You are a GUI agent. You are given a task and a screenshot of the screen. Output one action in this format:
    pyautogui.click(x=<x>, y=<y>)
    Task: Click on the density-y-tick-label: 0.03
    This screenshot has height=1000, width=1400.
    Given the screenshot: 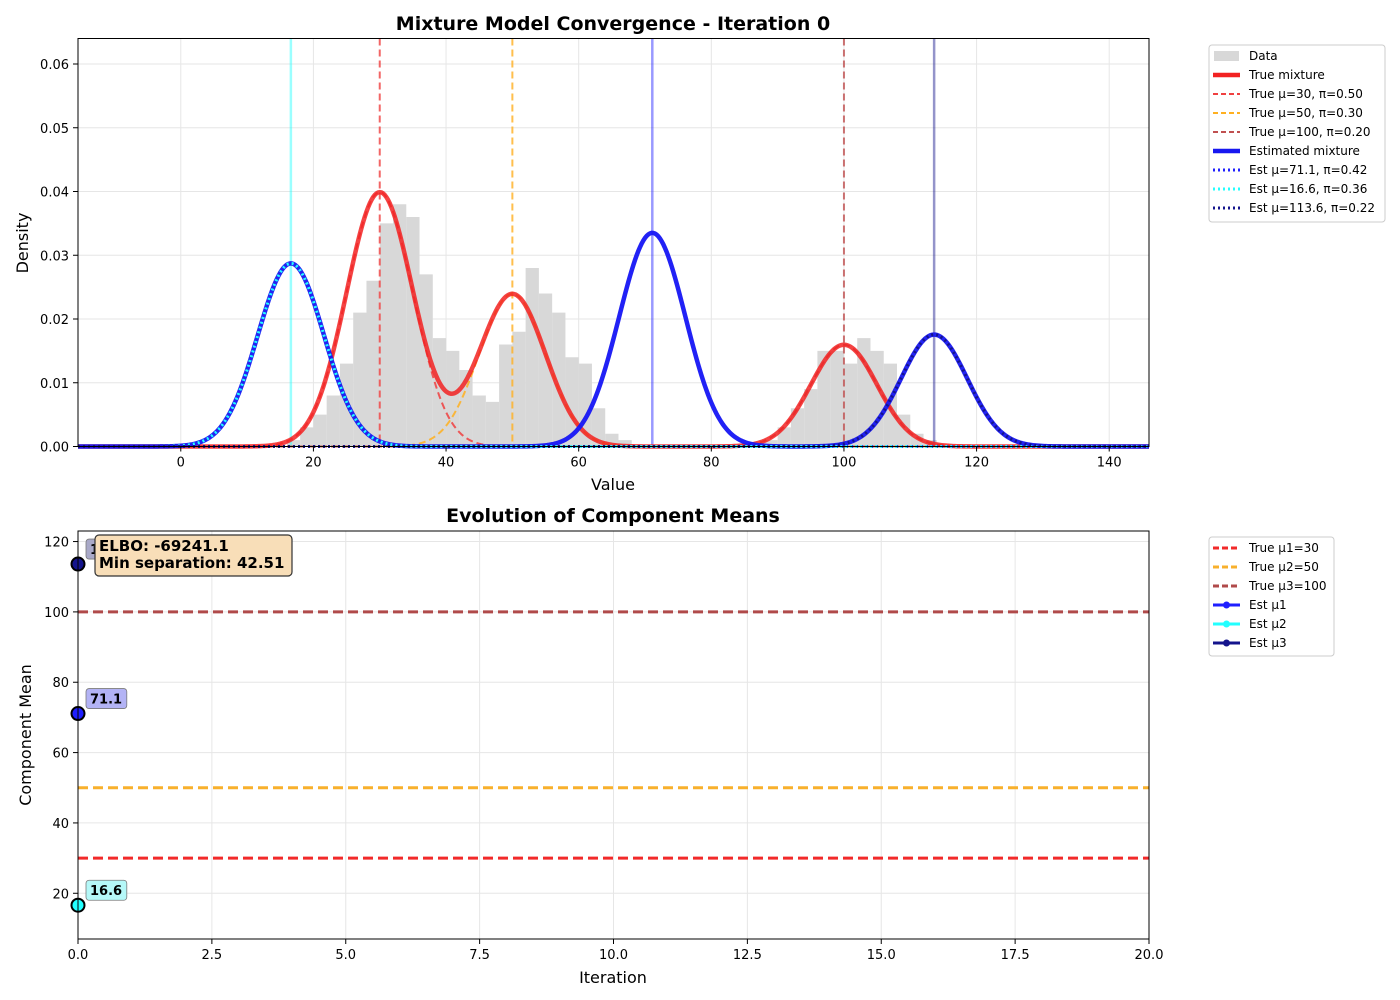 What is the action you would take?
    pyautogui.click(x=54, y=256)
    